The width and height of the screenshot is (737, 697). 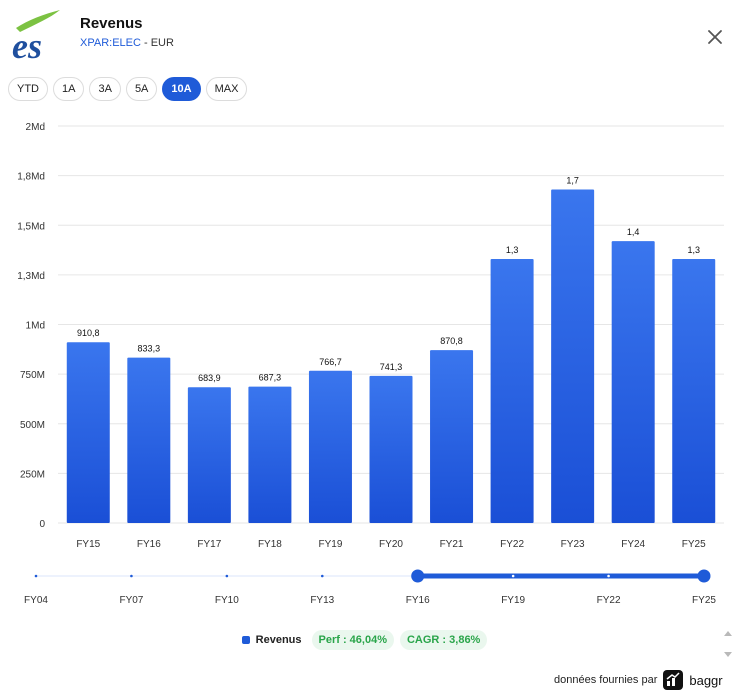 I want to click on y-tick-label: 750M, so click(x=32, y=375).